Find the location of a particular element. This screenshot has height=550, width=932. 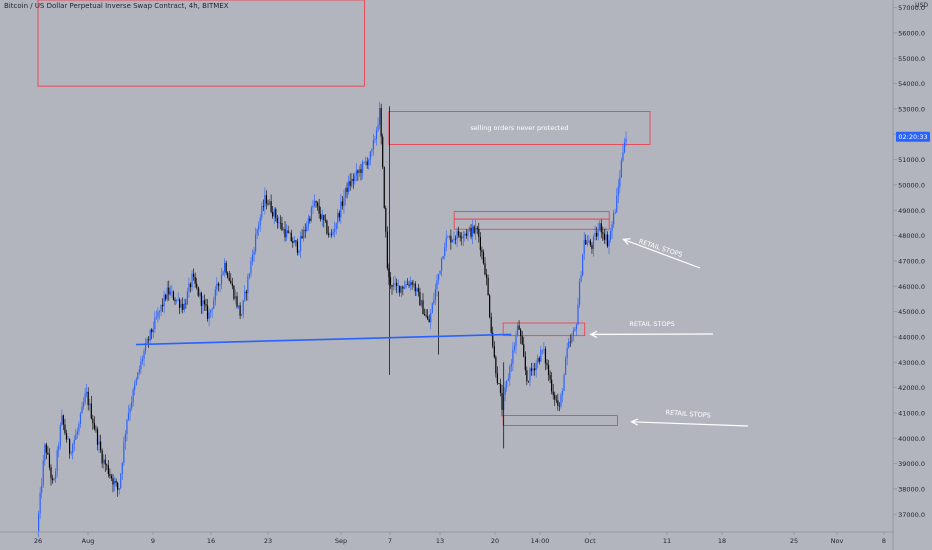

time-tick-label: 26 is located at coordinates (38, 541).